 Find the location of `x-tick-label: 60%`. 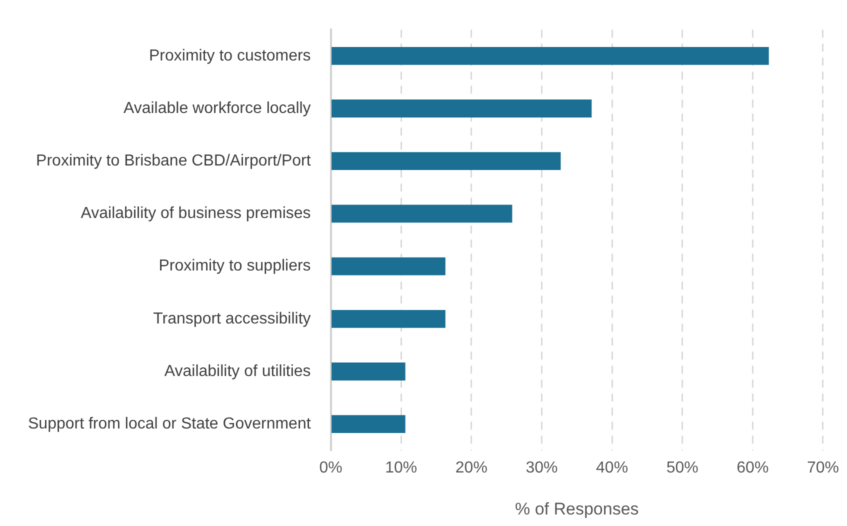

x-tick-label: 60% is located at coordinates (752, 467).